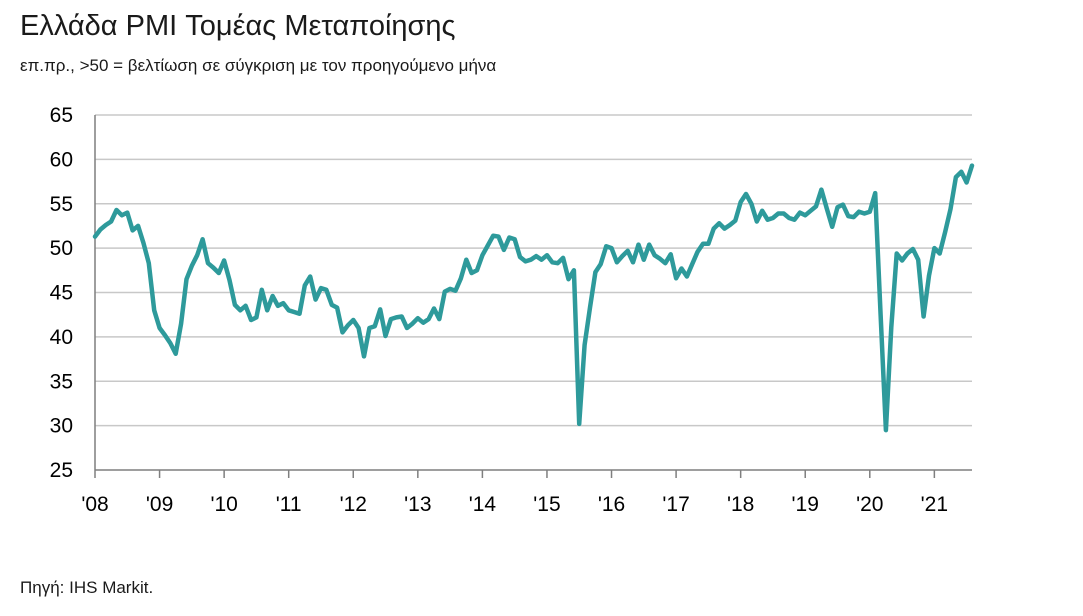  I want to click on x-tick-label: '08, so click(94, 504).